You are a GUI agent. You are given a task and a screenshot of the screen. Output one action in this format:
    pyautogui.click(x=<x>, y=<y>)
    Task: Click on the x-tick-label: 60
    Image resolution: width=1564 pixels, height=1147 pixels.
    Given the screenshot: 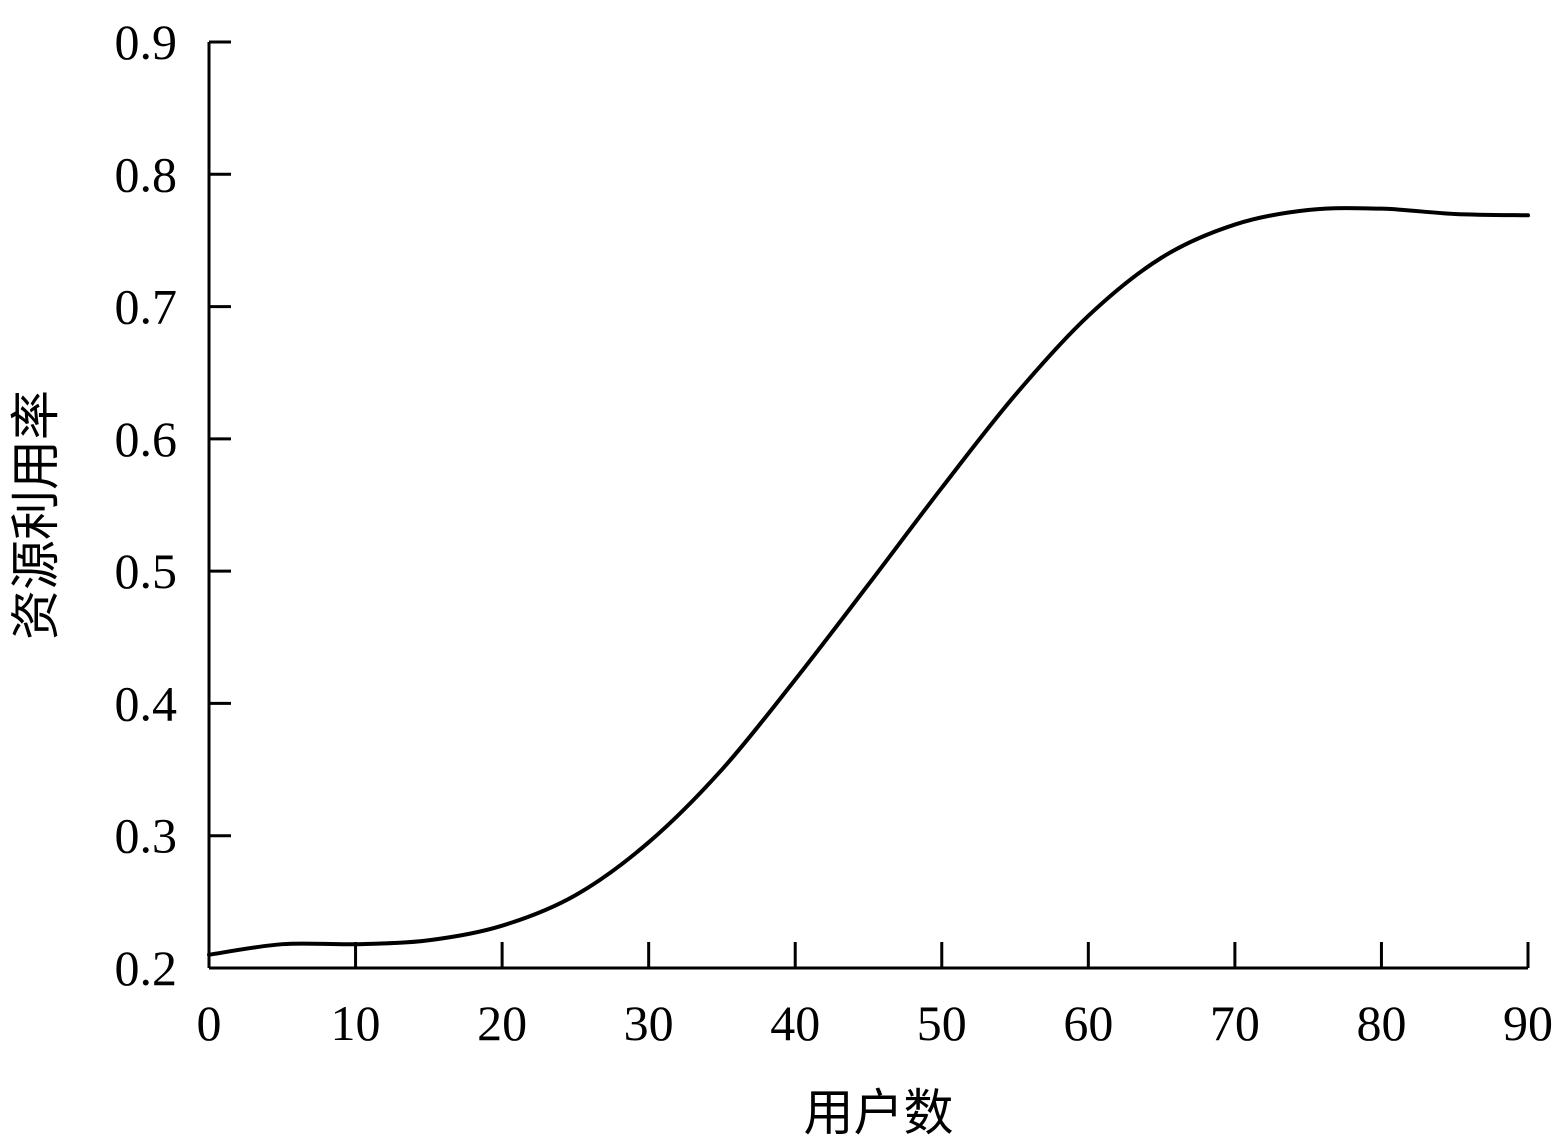 What is the action you would take?
    pyautogui.click(x=1088, y=1023)
    